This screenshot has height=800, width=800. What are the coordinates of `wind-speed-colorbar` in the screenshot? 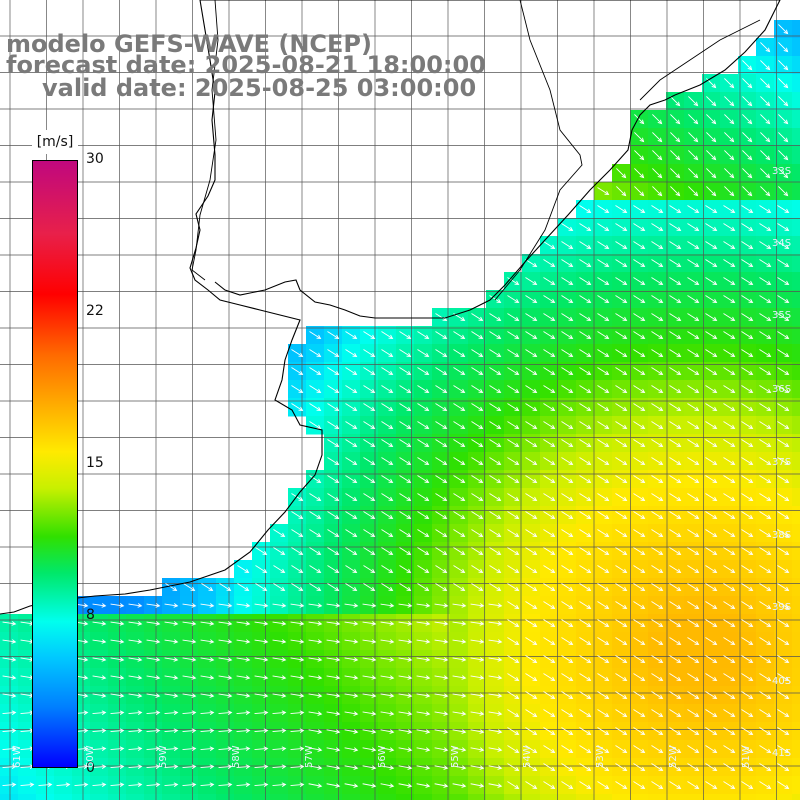 It's located at (55, 464).